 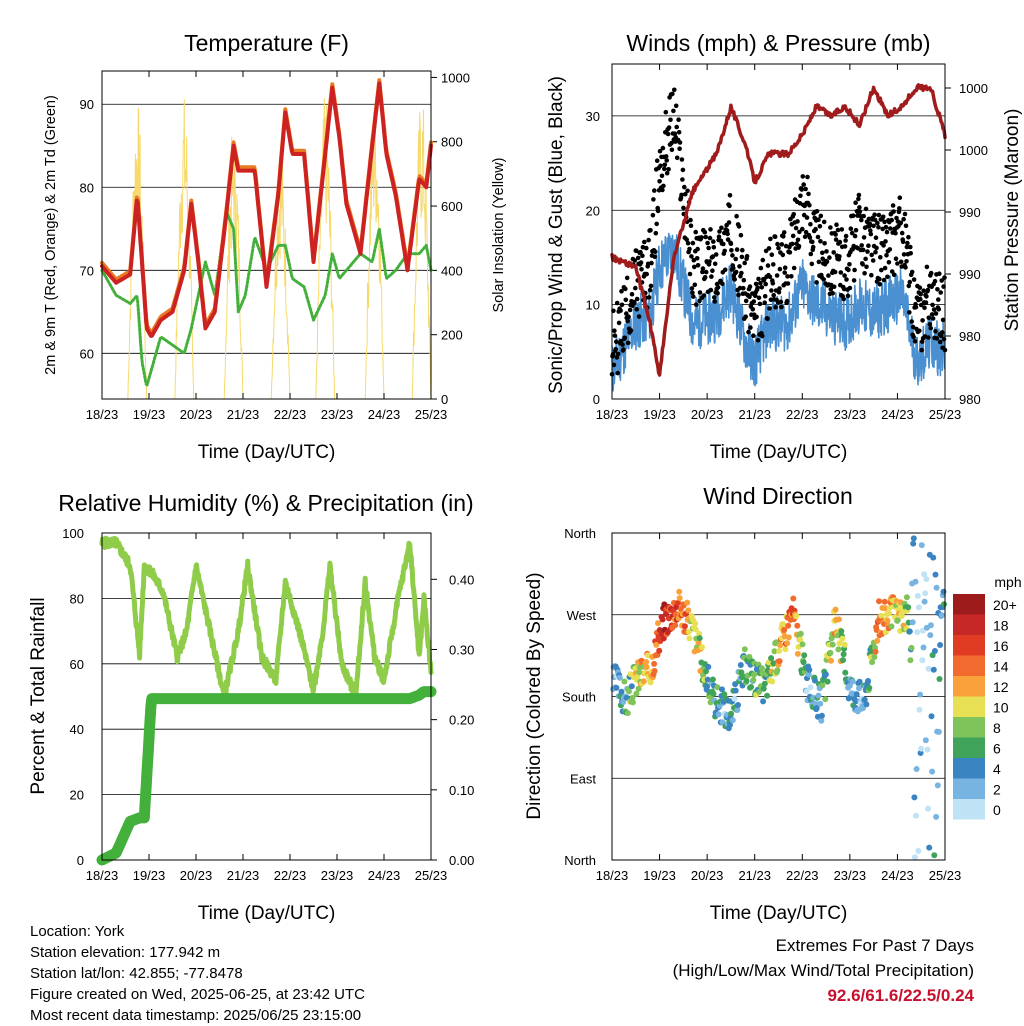 I want to click on colorbar-swatch, so click(x=969, y=624).